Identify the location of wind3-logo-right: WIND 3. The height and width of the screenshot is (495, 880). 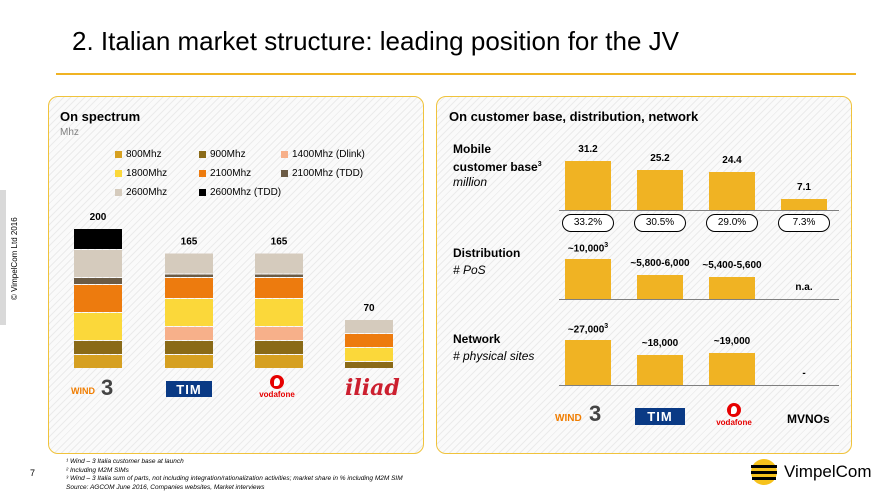
(588, 414).